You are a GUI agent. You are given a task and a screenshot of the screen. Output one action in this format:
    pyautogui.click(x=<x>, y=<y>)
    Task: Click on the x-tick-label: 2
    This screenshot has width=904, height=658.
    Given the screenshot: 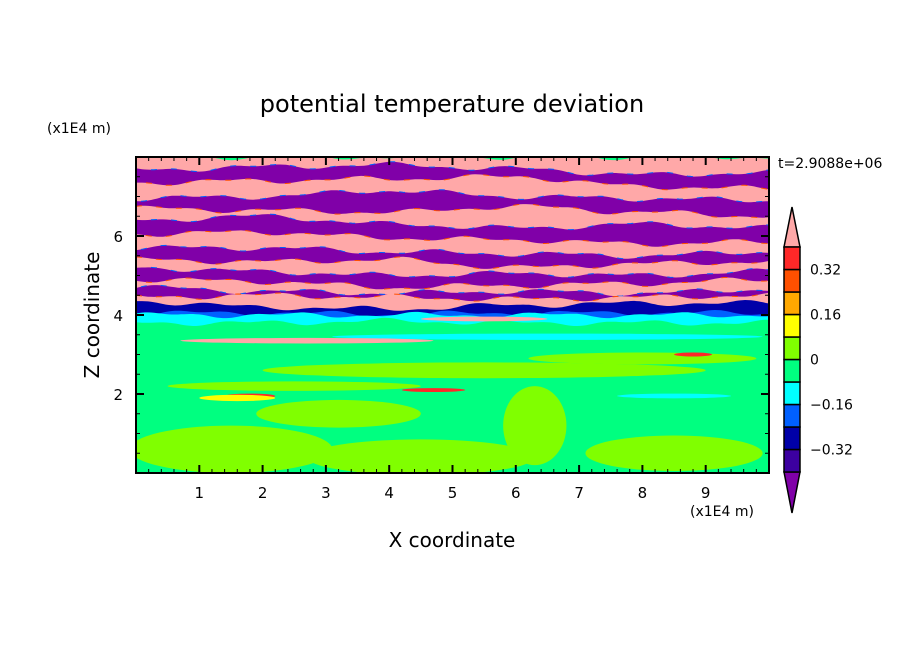 What is the action you would take?
    pyautogui.click(x=263, y=493)
    